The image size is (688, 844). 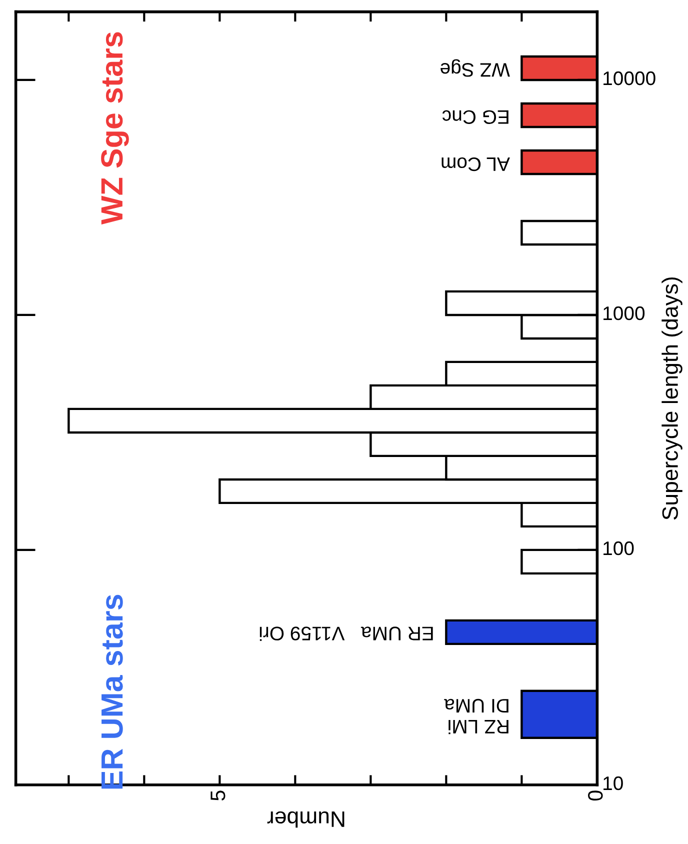 What do you see at coordinates (476, 716) in the screenshot?
I see `annotation: RZ LMi DI UMa` at bounding box center [476, 716].